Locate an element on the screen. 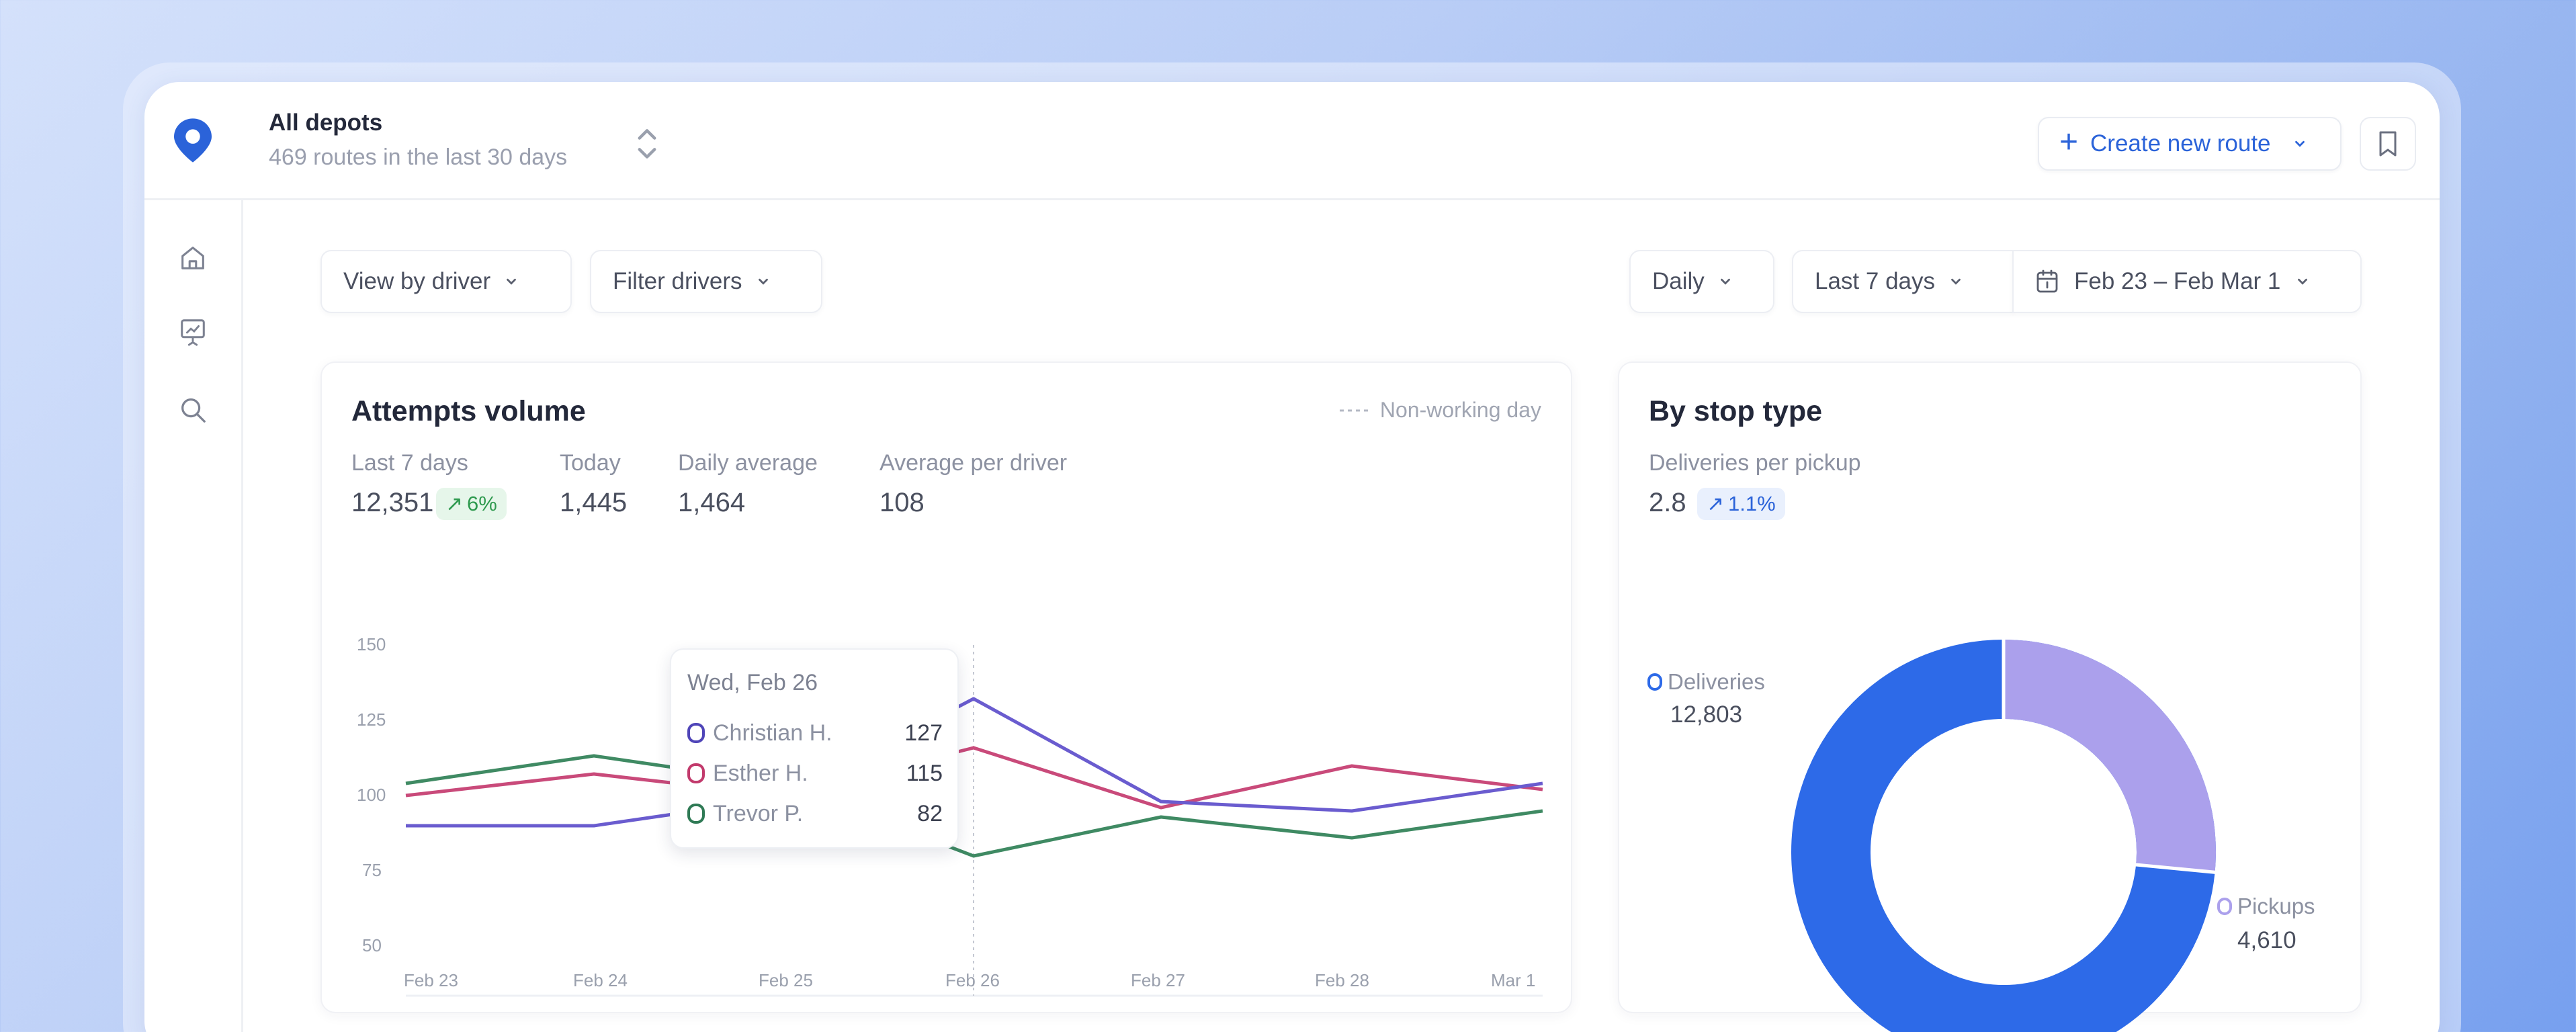 Image resolution: width=2576 pixels, height=1032 pixels. create-new-route-button: + Create new route is located at coordinates (2190, 144).